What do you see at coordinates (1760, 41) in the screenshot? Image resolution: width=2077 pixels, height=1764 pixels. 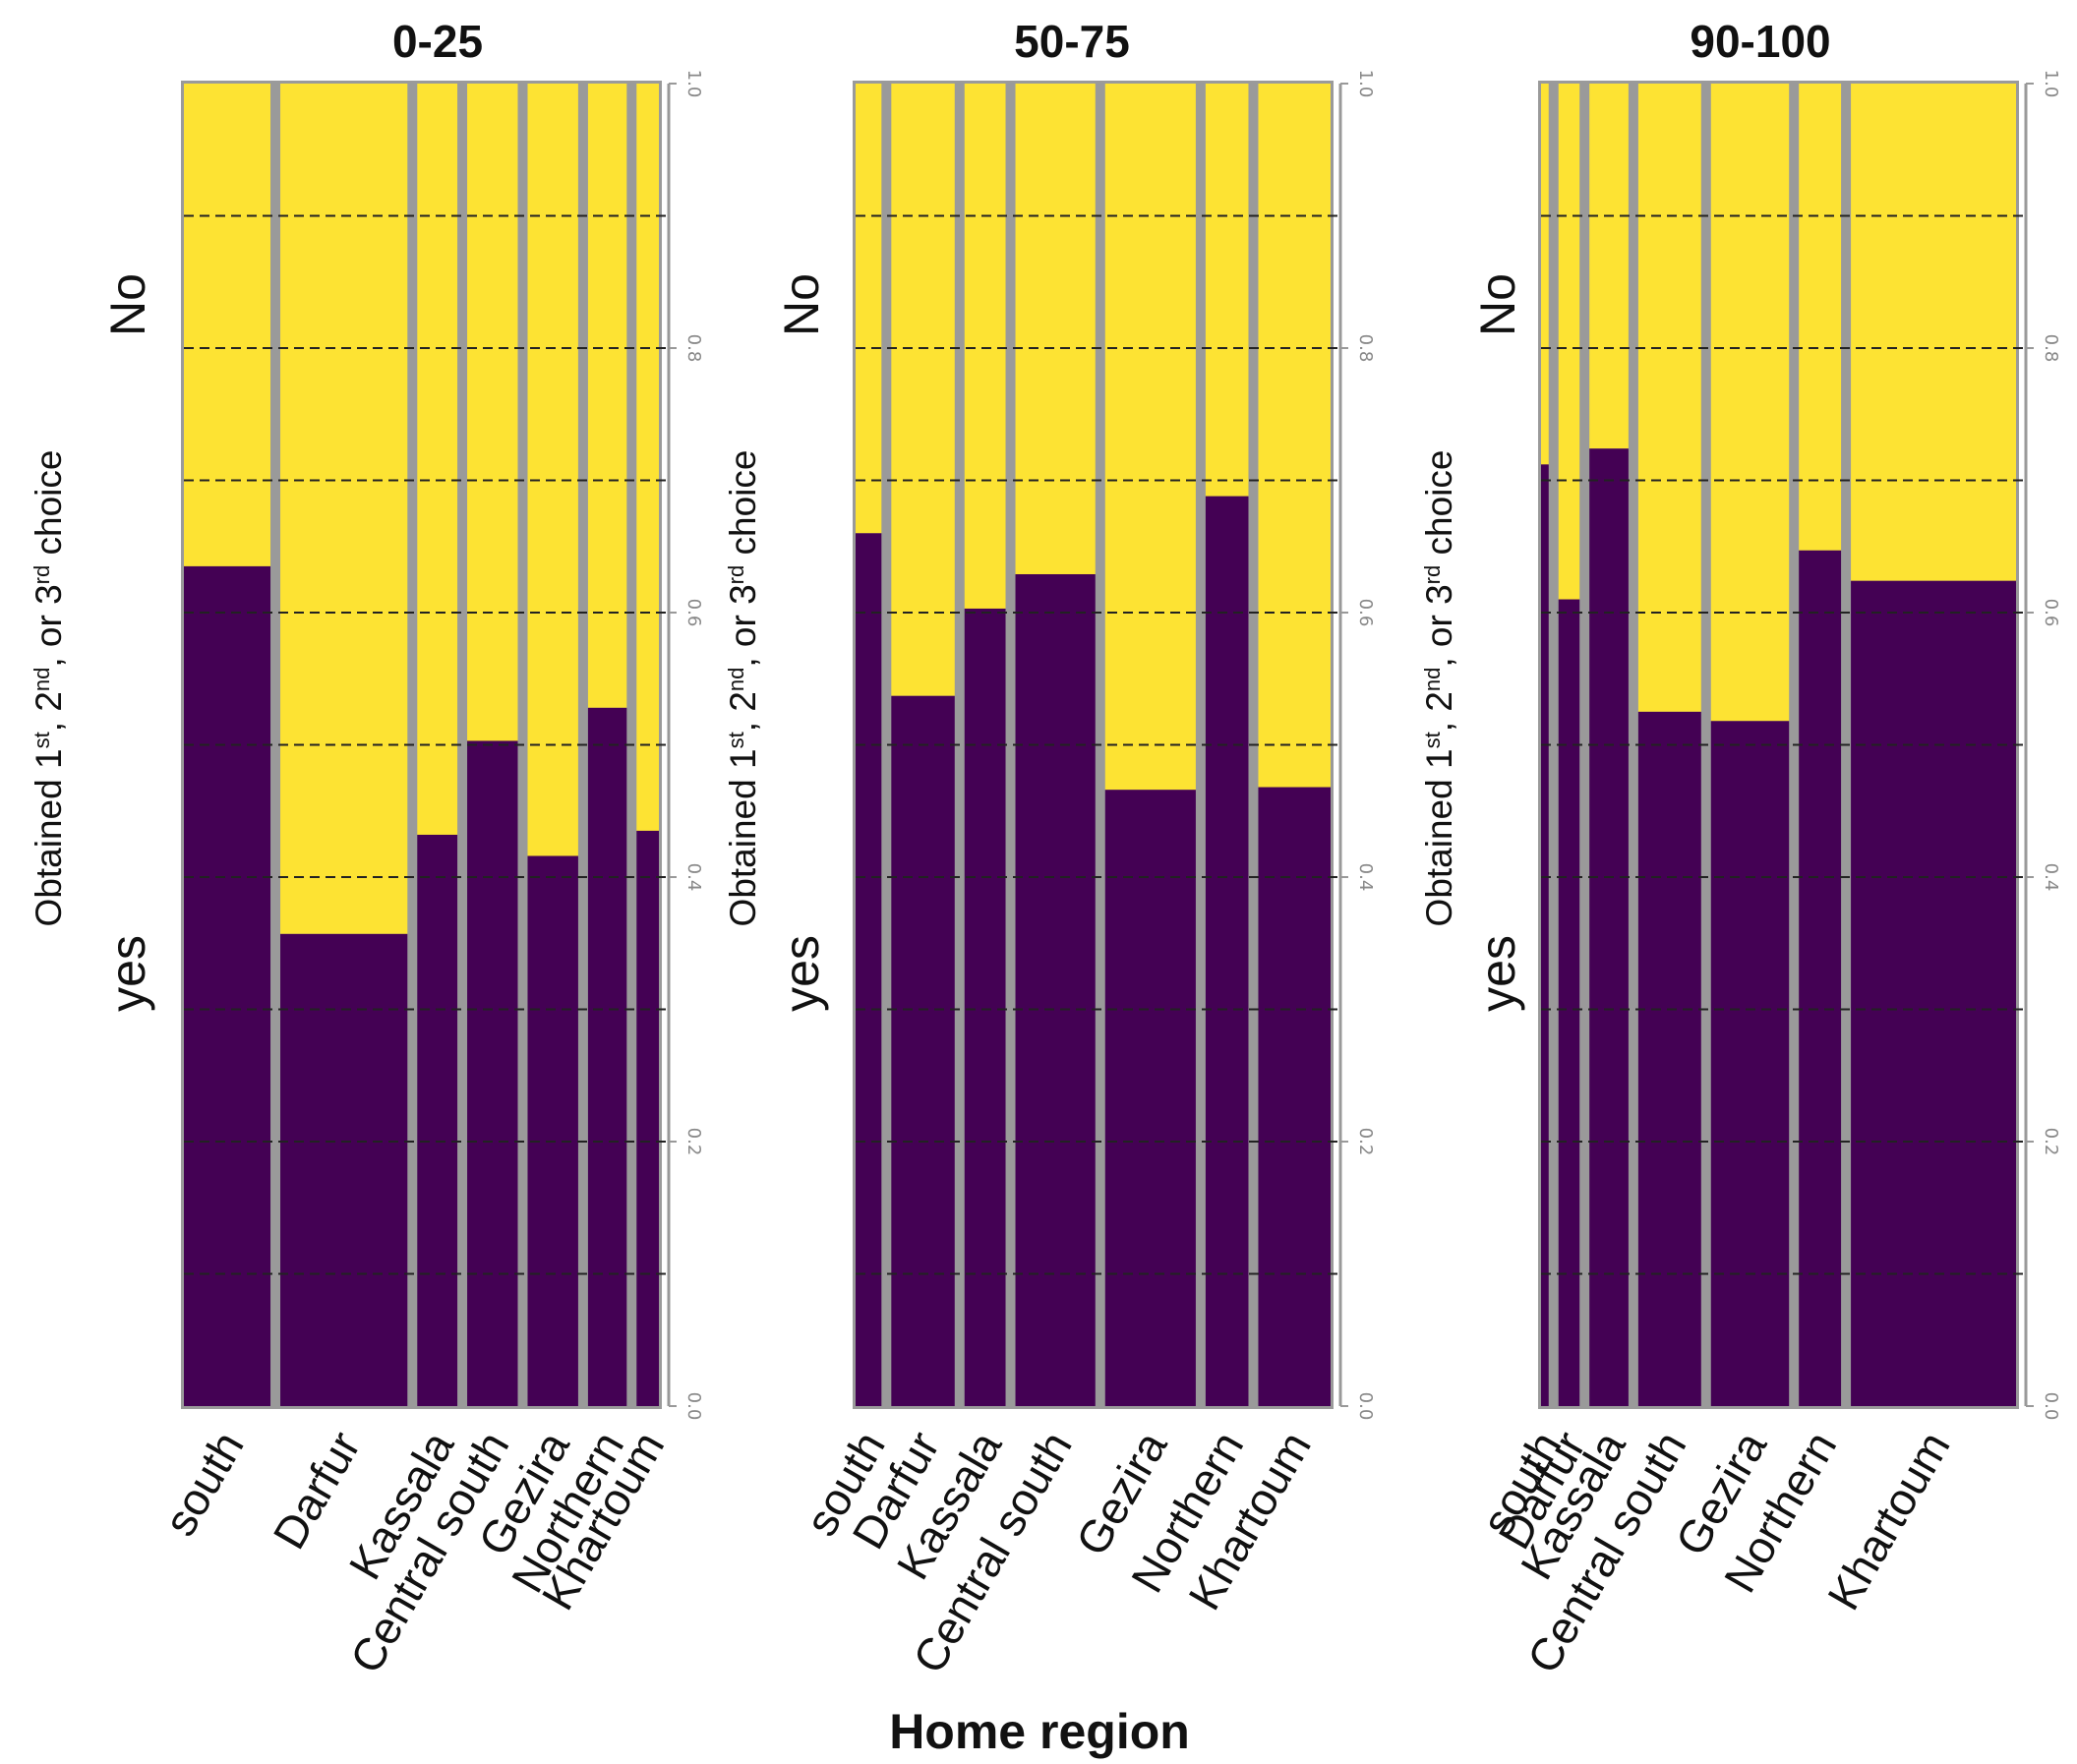 I see `panel-title: 90-100` at bounding box center [1760, 41].